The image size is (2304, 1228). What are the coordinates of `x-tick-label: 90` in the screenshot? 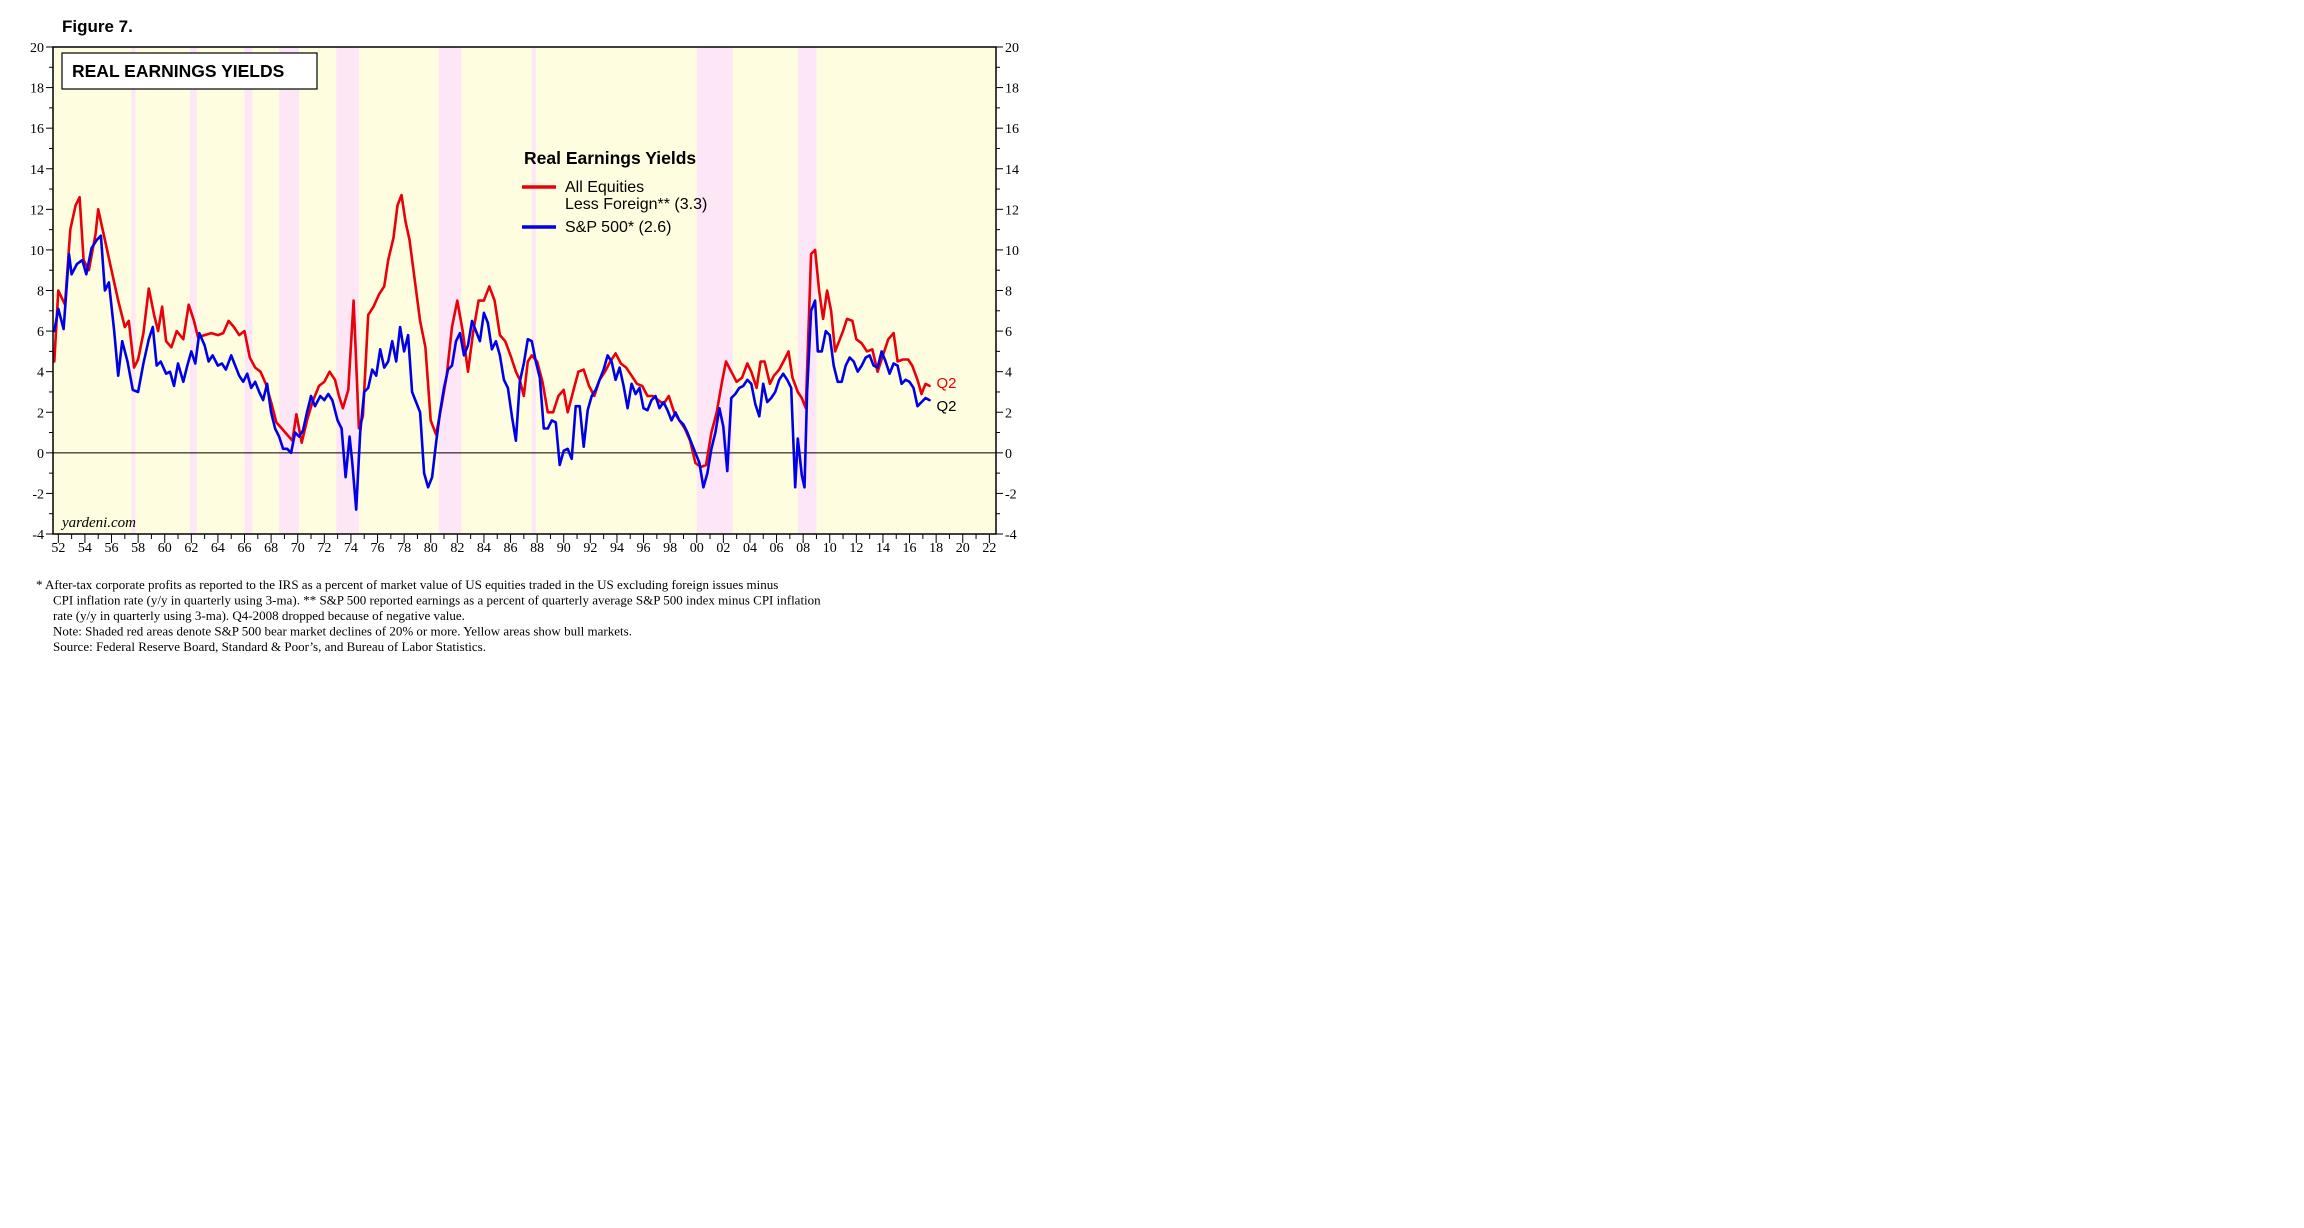 It's located at (564, 548).